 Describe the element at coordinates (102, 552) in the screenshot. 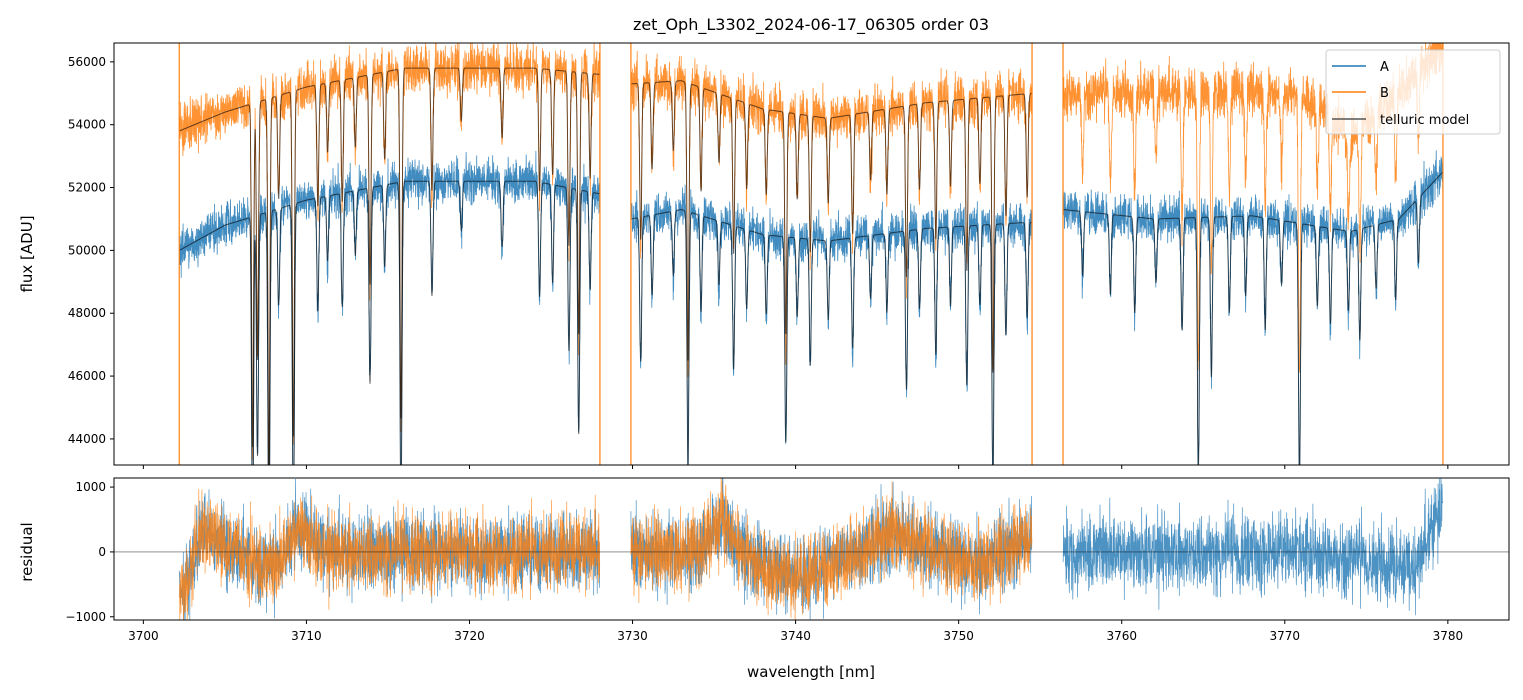

I see `residual-ytick-label: 0` at that location.